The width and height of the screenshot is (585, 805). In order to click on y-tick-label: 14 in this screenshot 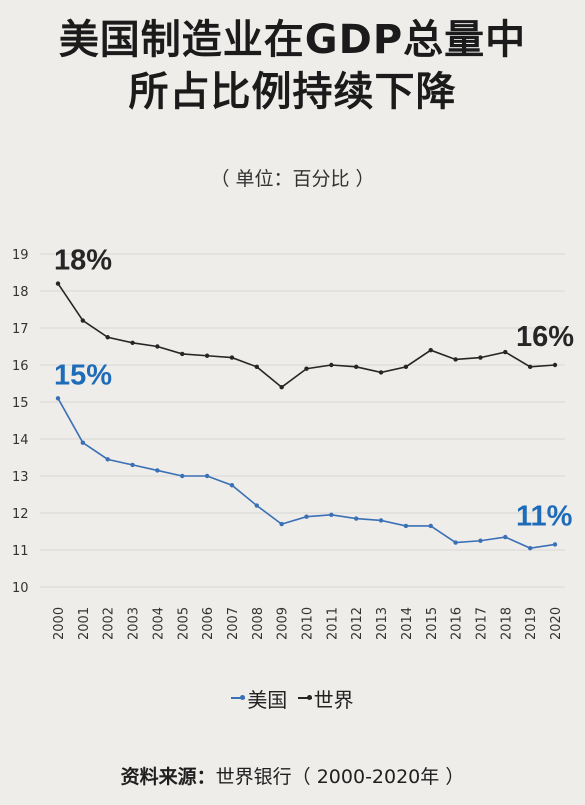, I will do `click(20, 440)`.